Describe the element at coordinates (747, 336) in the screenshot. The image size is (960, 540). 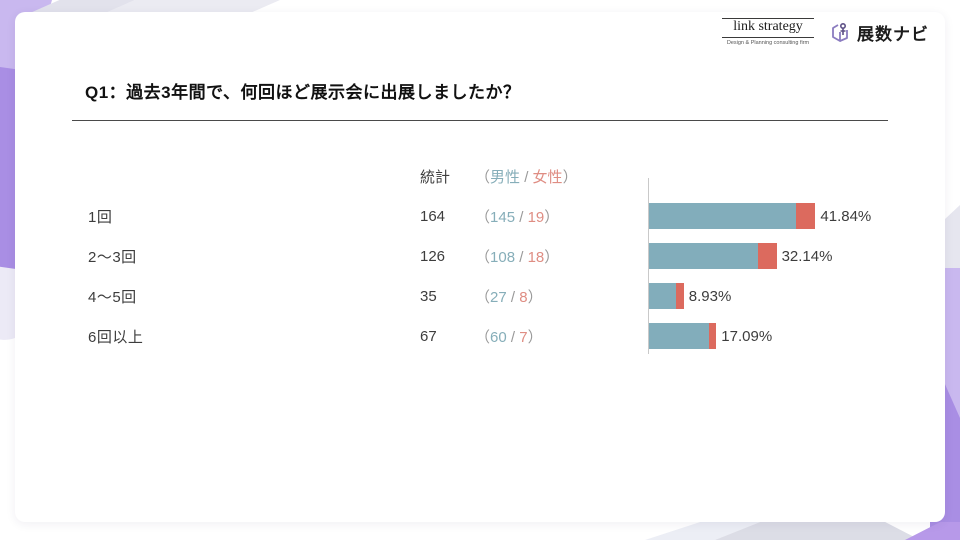
I see `percent-label: 17.09%` at that location.